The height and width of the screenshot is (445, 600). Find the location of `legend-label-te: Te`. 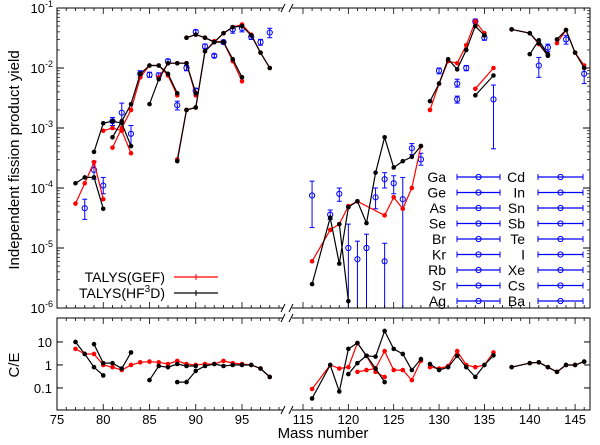

legend-label-te: Te is located at coordinates (517, 239).